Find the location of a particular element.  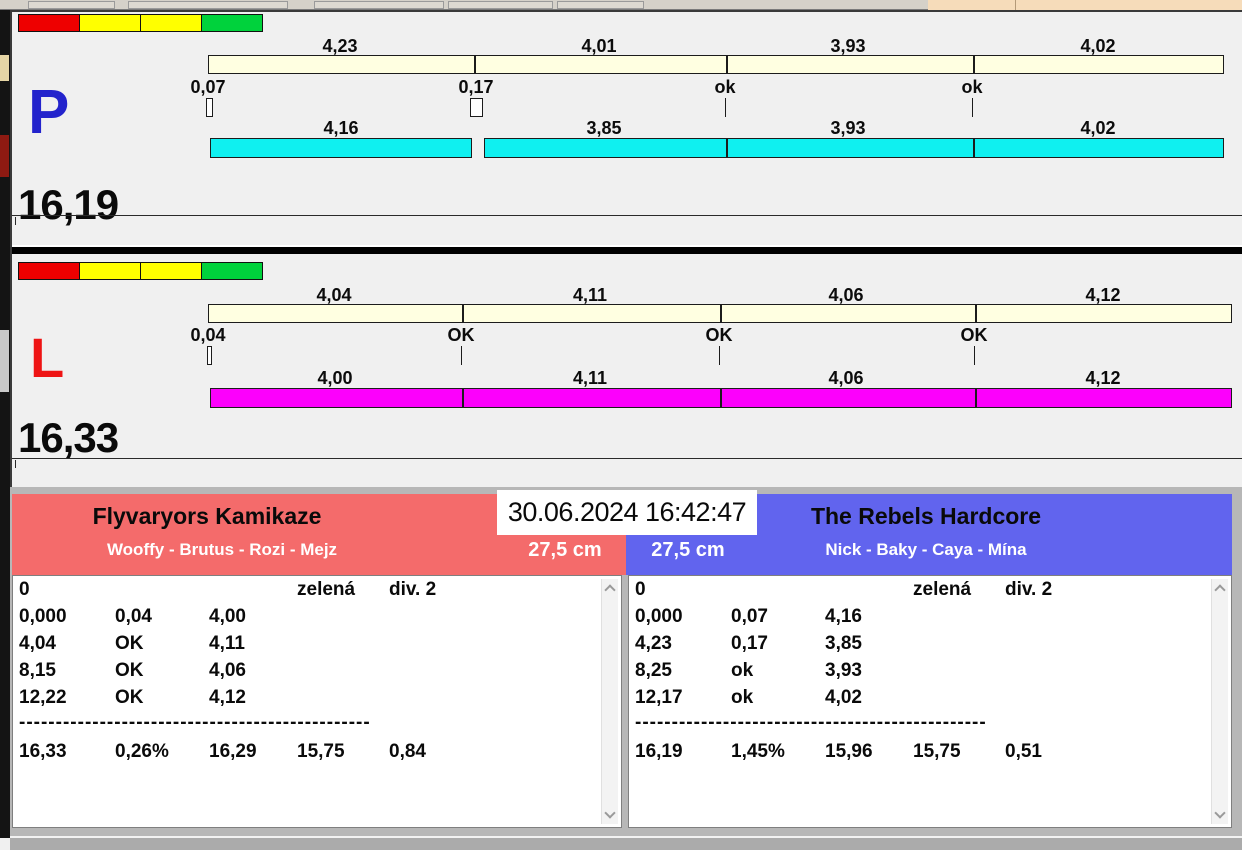

lane-l-start-tick is located at coordinates (209, 355).